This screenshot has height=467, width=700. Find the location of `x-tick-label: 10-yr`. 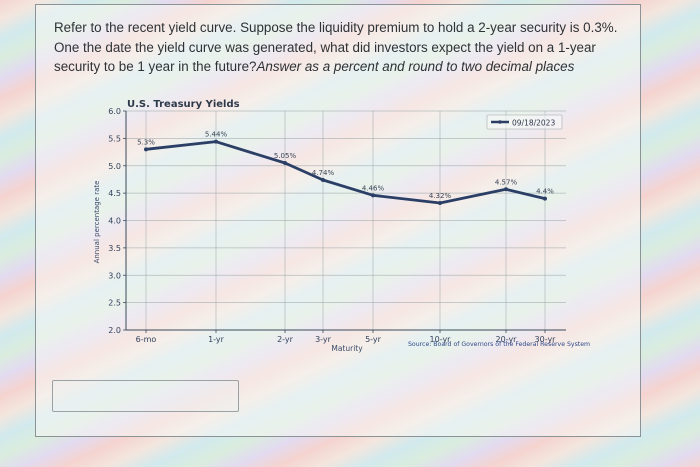

x-tick-label: 10-yr is located at coordinates (441, 339).